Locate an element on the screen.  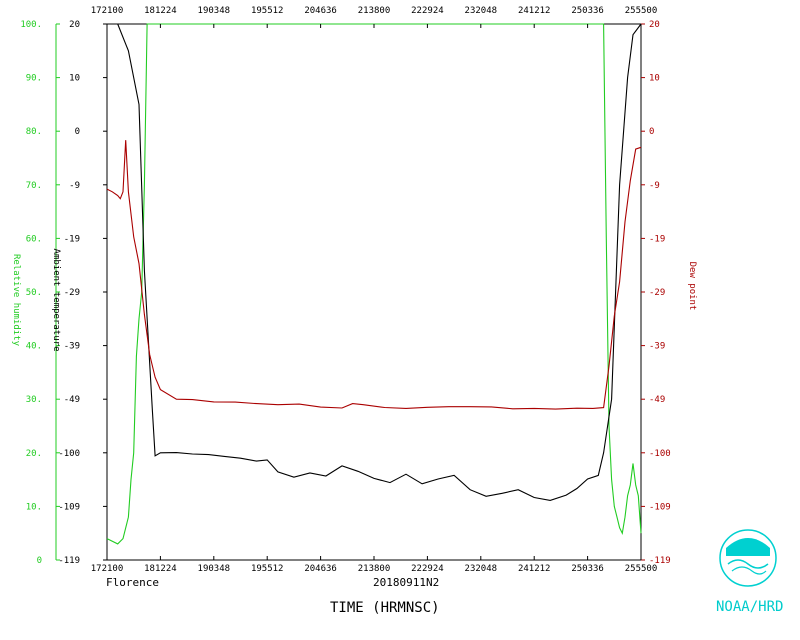
x-tick-label-top: 213800 is located at coordinates (374, 11).